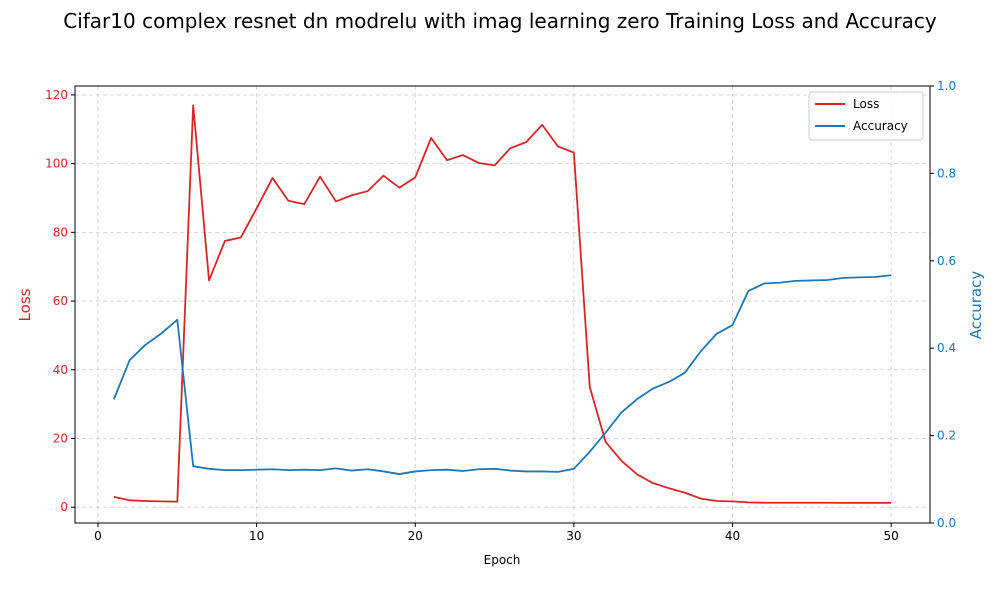  I want to click on x-axis: 0 10 20 30 40 50, so click(496, 533).